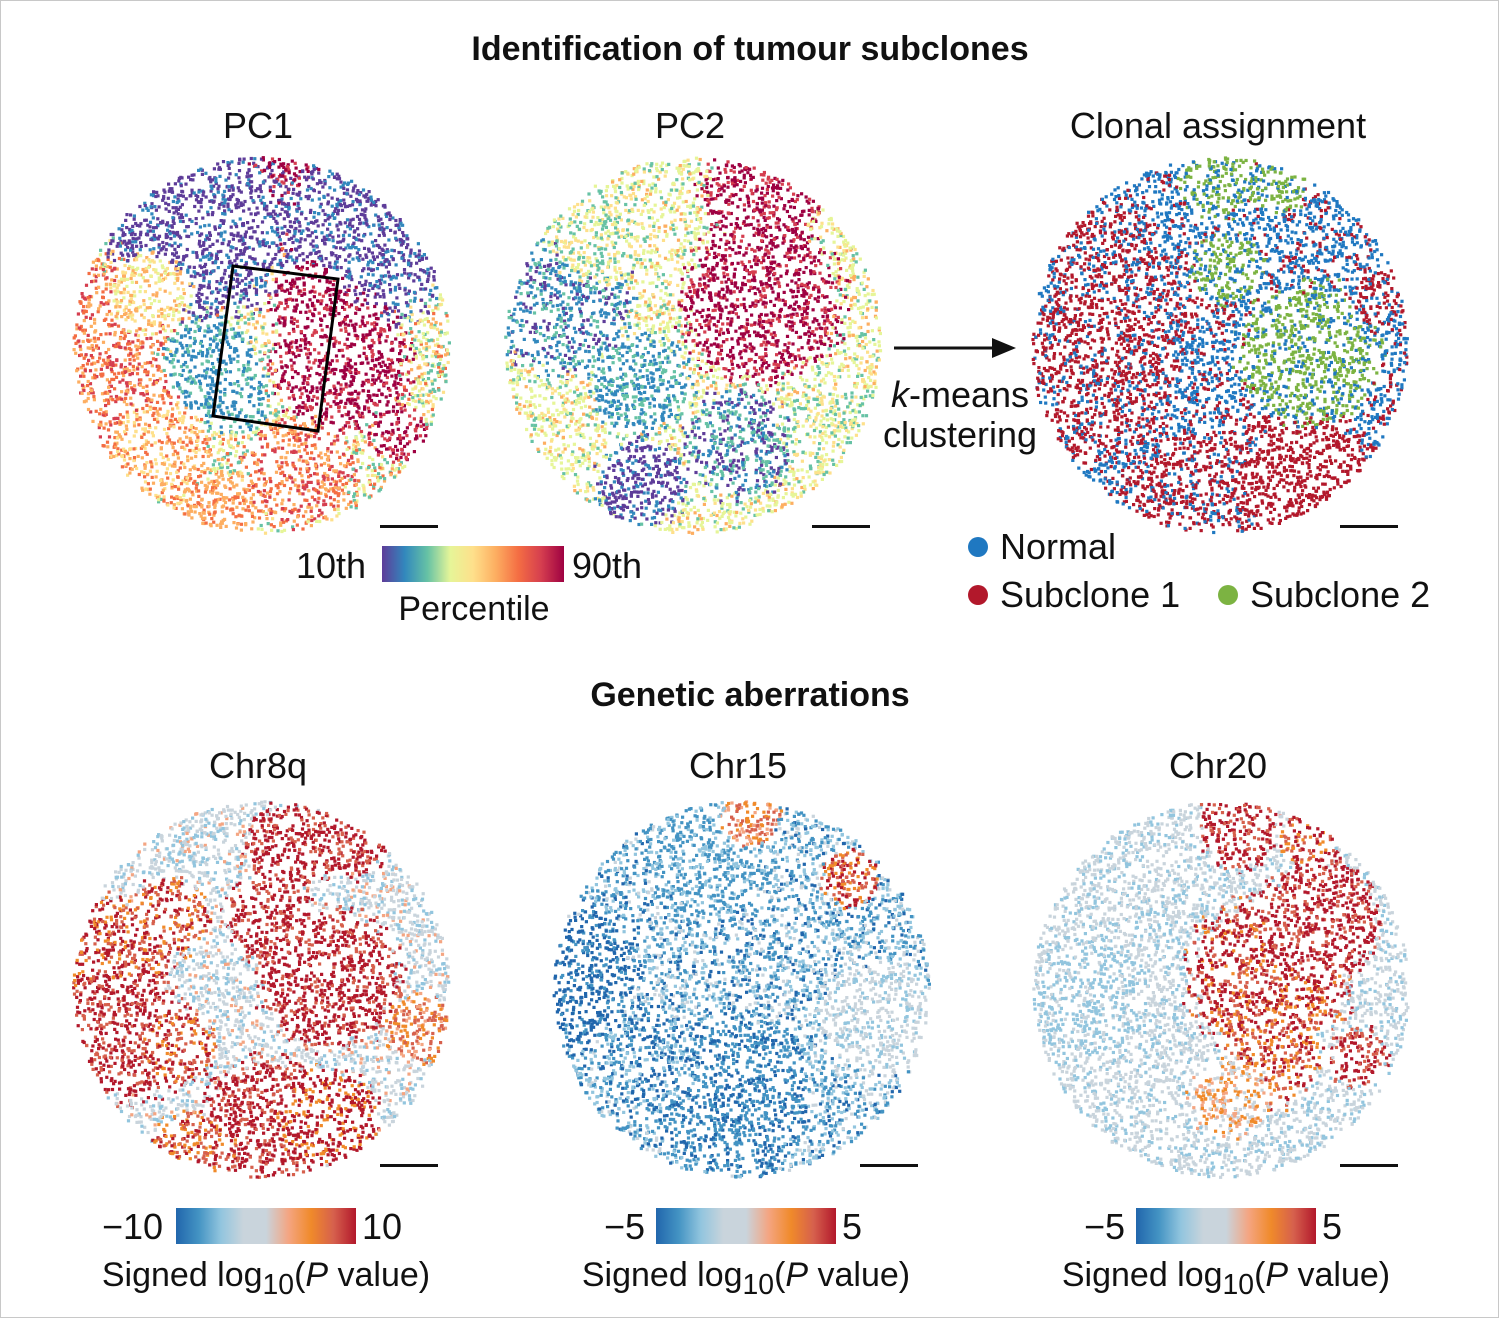 This screenshot has width=1500, height=1319. I want to click on legend-subclone2-label: Subclone 2, so click(1340, 595).